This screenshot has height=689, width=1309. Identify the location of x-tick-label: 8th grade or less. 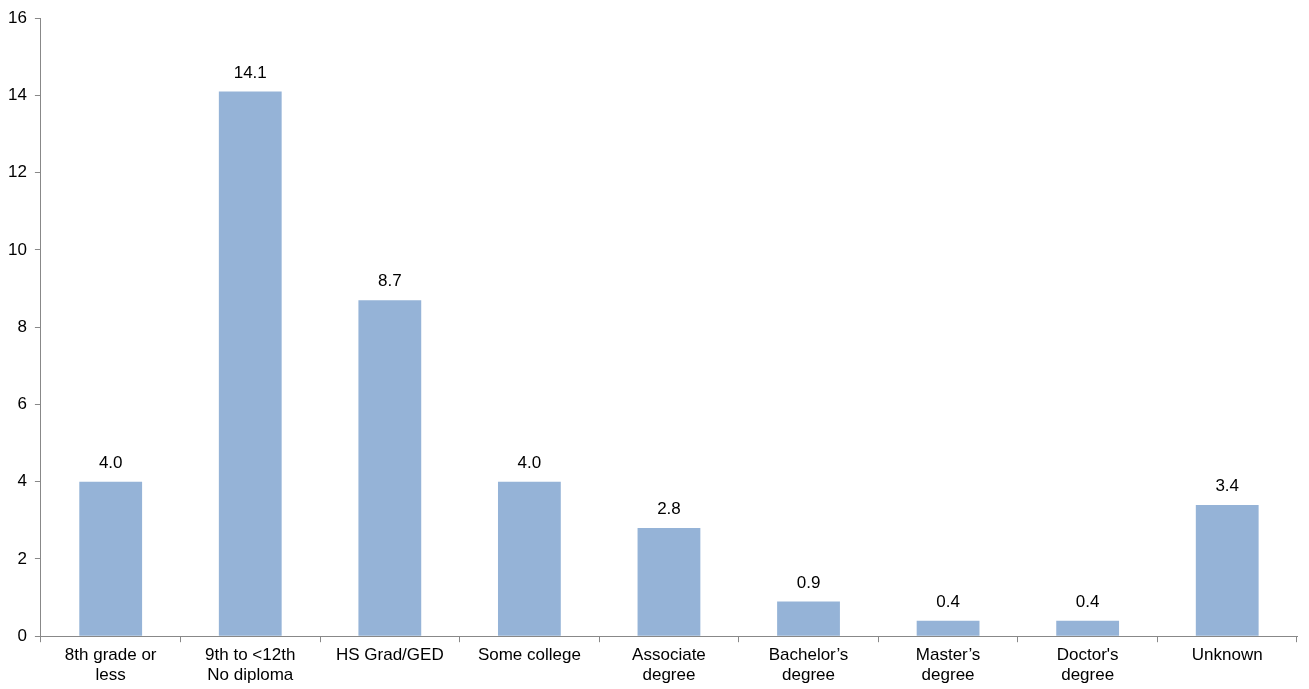
(110, 665).